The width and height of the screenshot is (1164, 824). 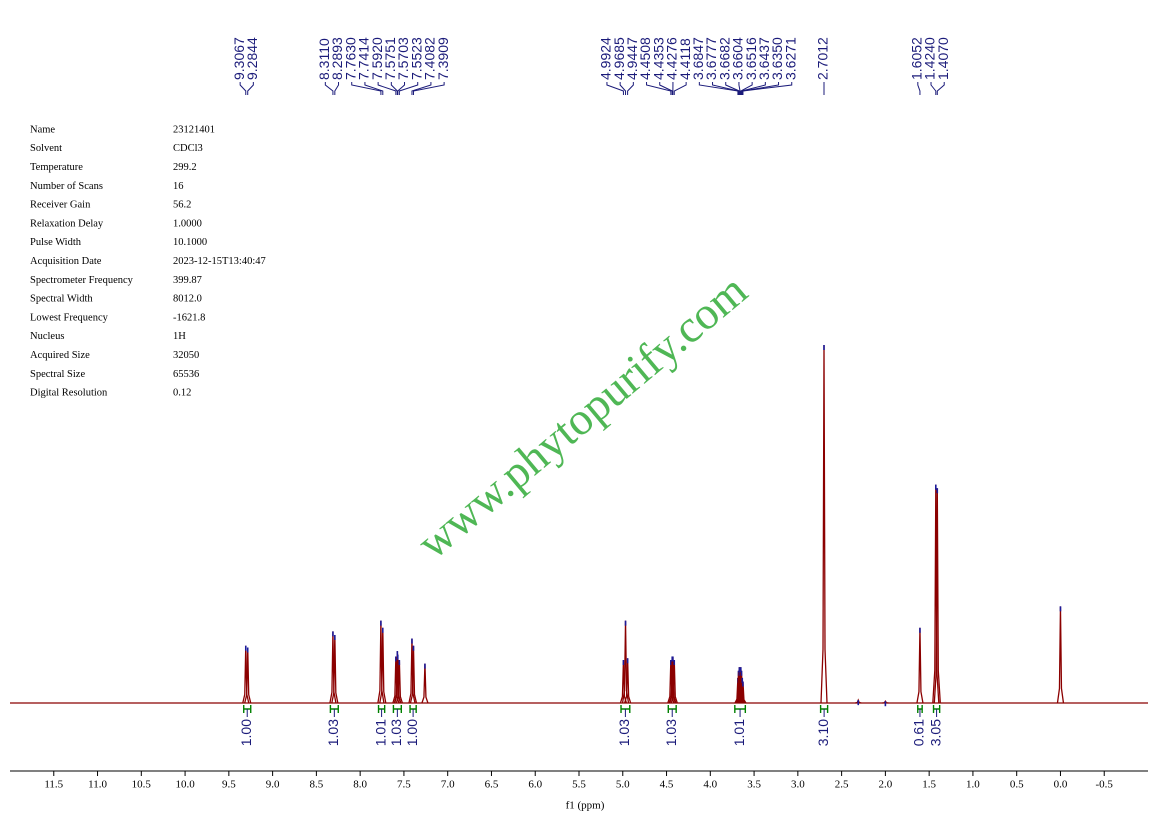 I want to click on x-tick-label: 3.5, so click(x=754, y=785).